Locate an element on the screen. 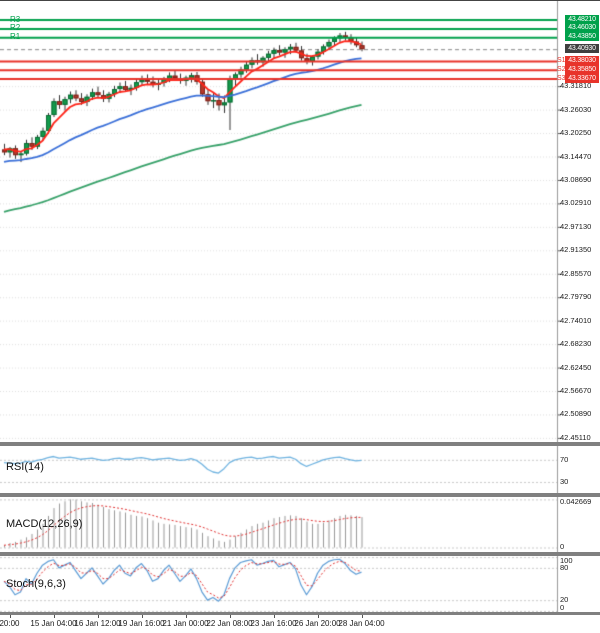 Image resolution: width=600 pixels, height=633 pixels. stoch-indicator-label: Stoch(9,6,3) is located at coordinates (36, 584).